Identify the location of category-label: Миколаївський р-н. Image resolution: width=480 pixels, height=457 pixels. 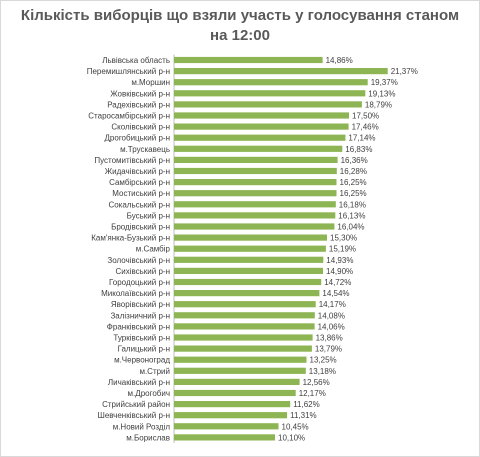
(135, 293).